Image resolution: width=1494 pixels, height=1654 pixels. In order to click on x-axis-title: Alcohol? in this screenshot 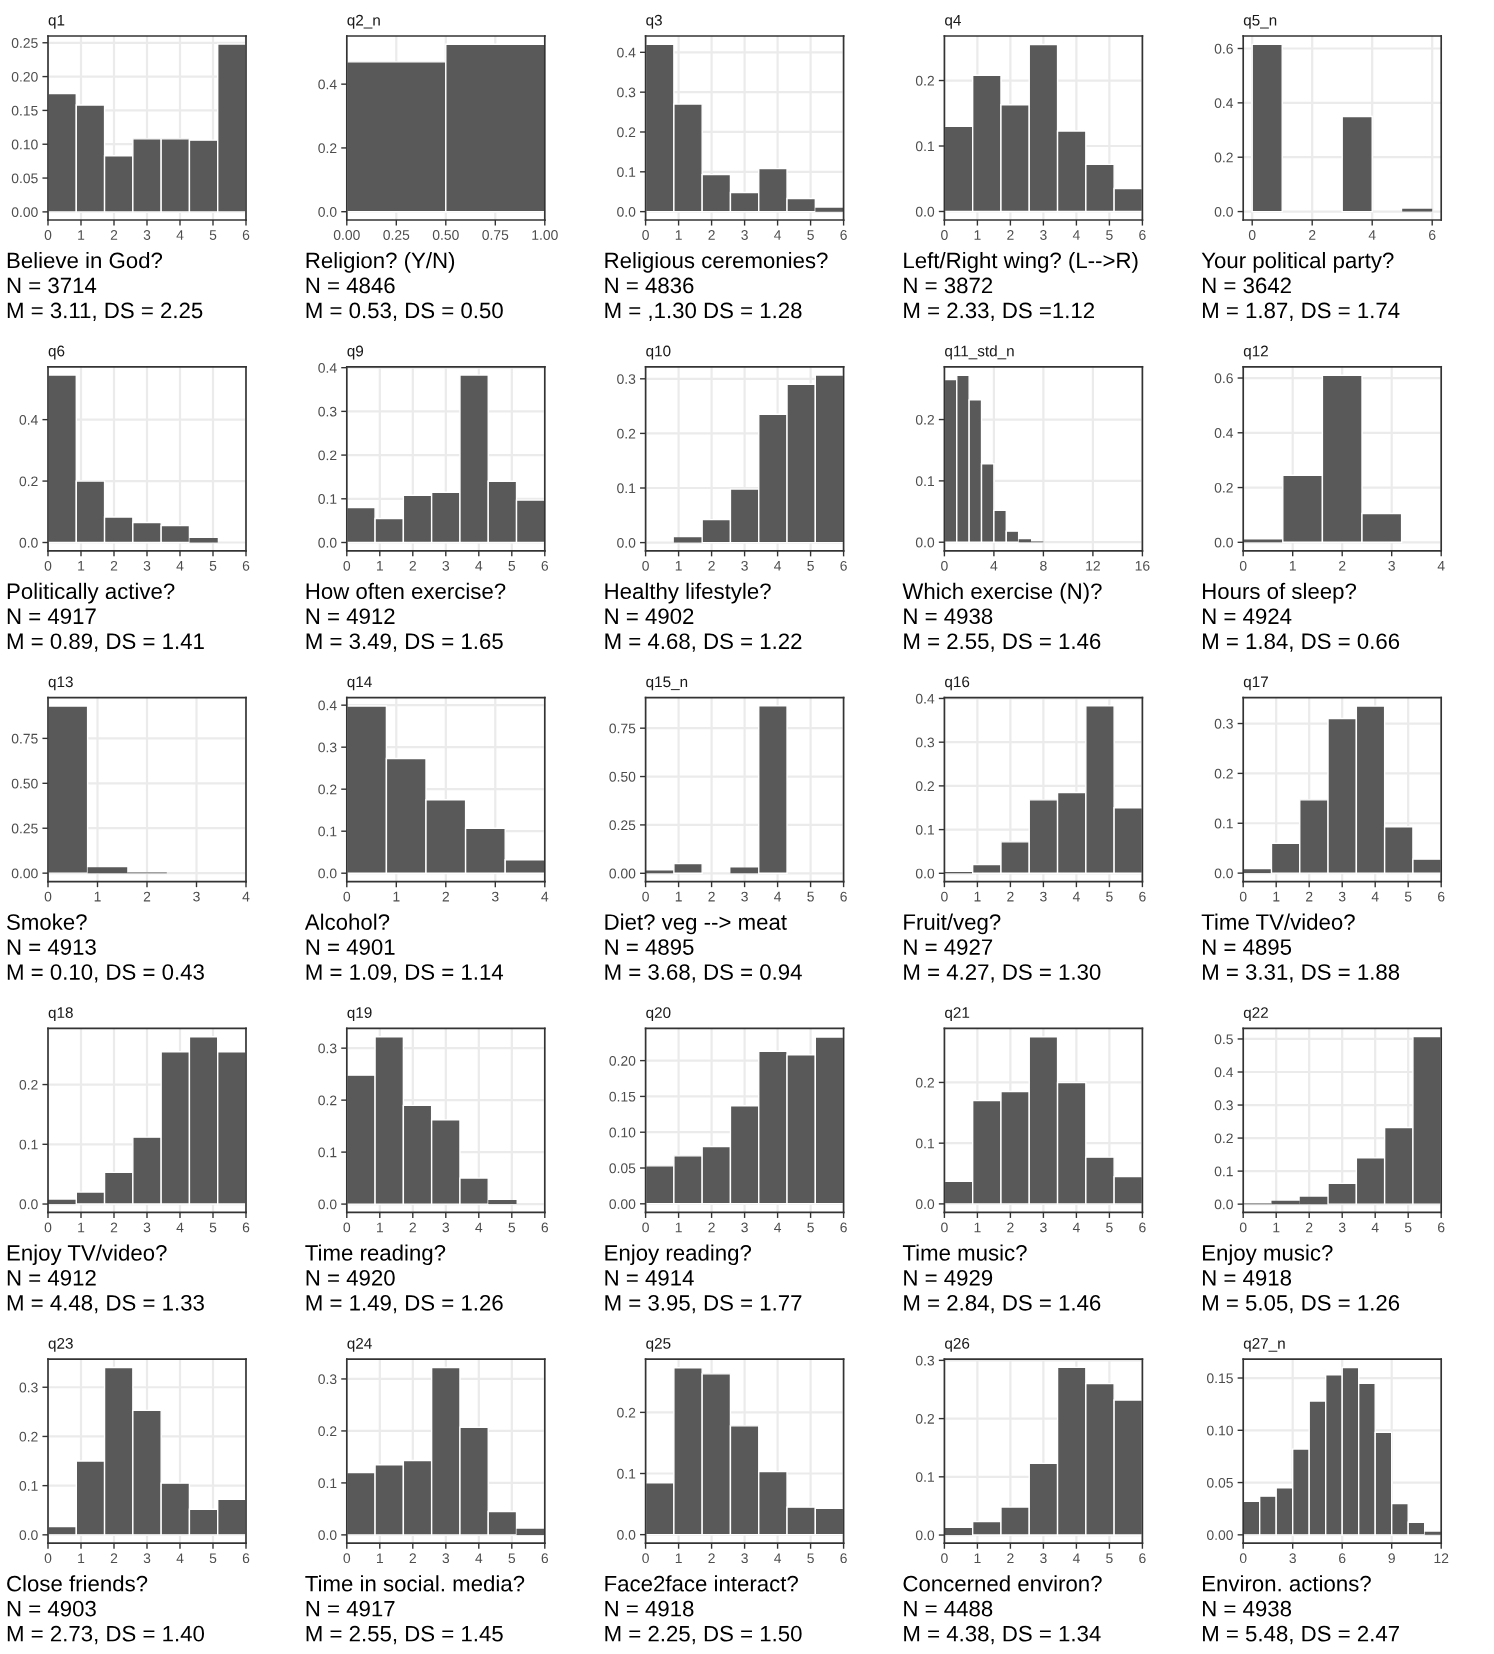, I will do `click(347, 921)`.